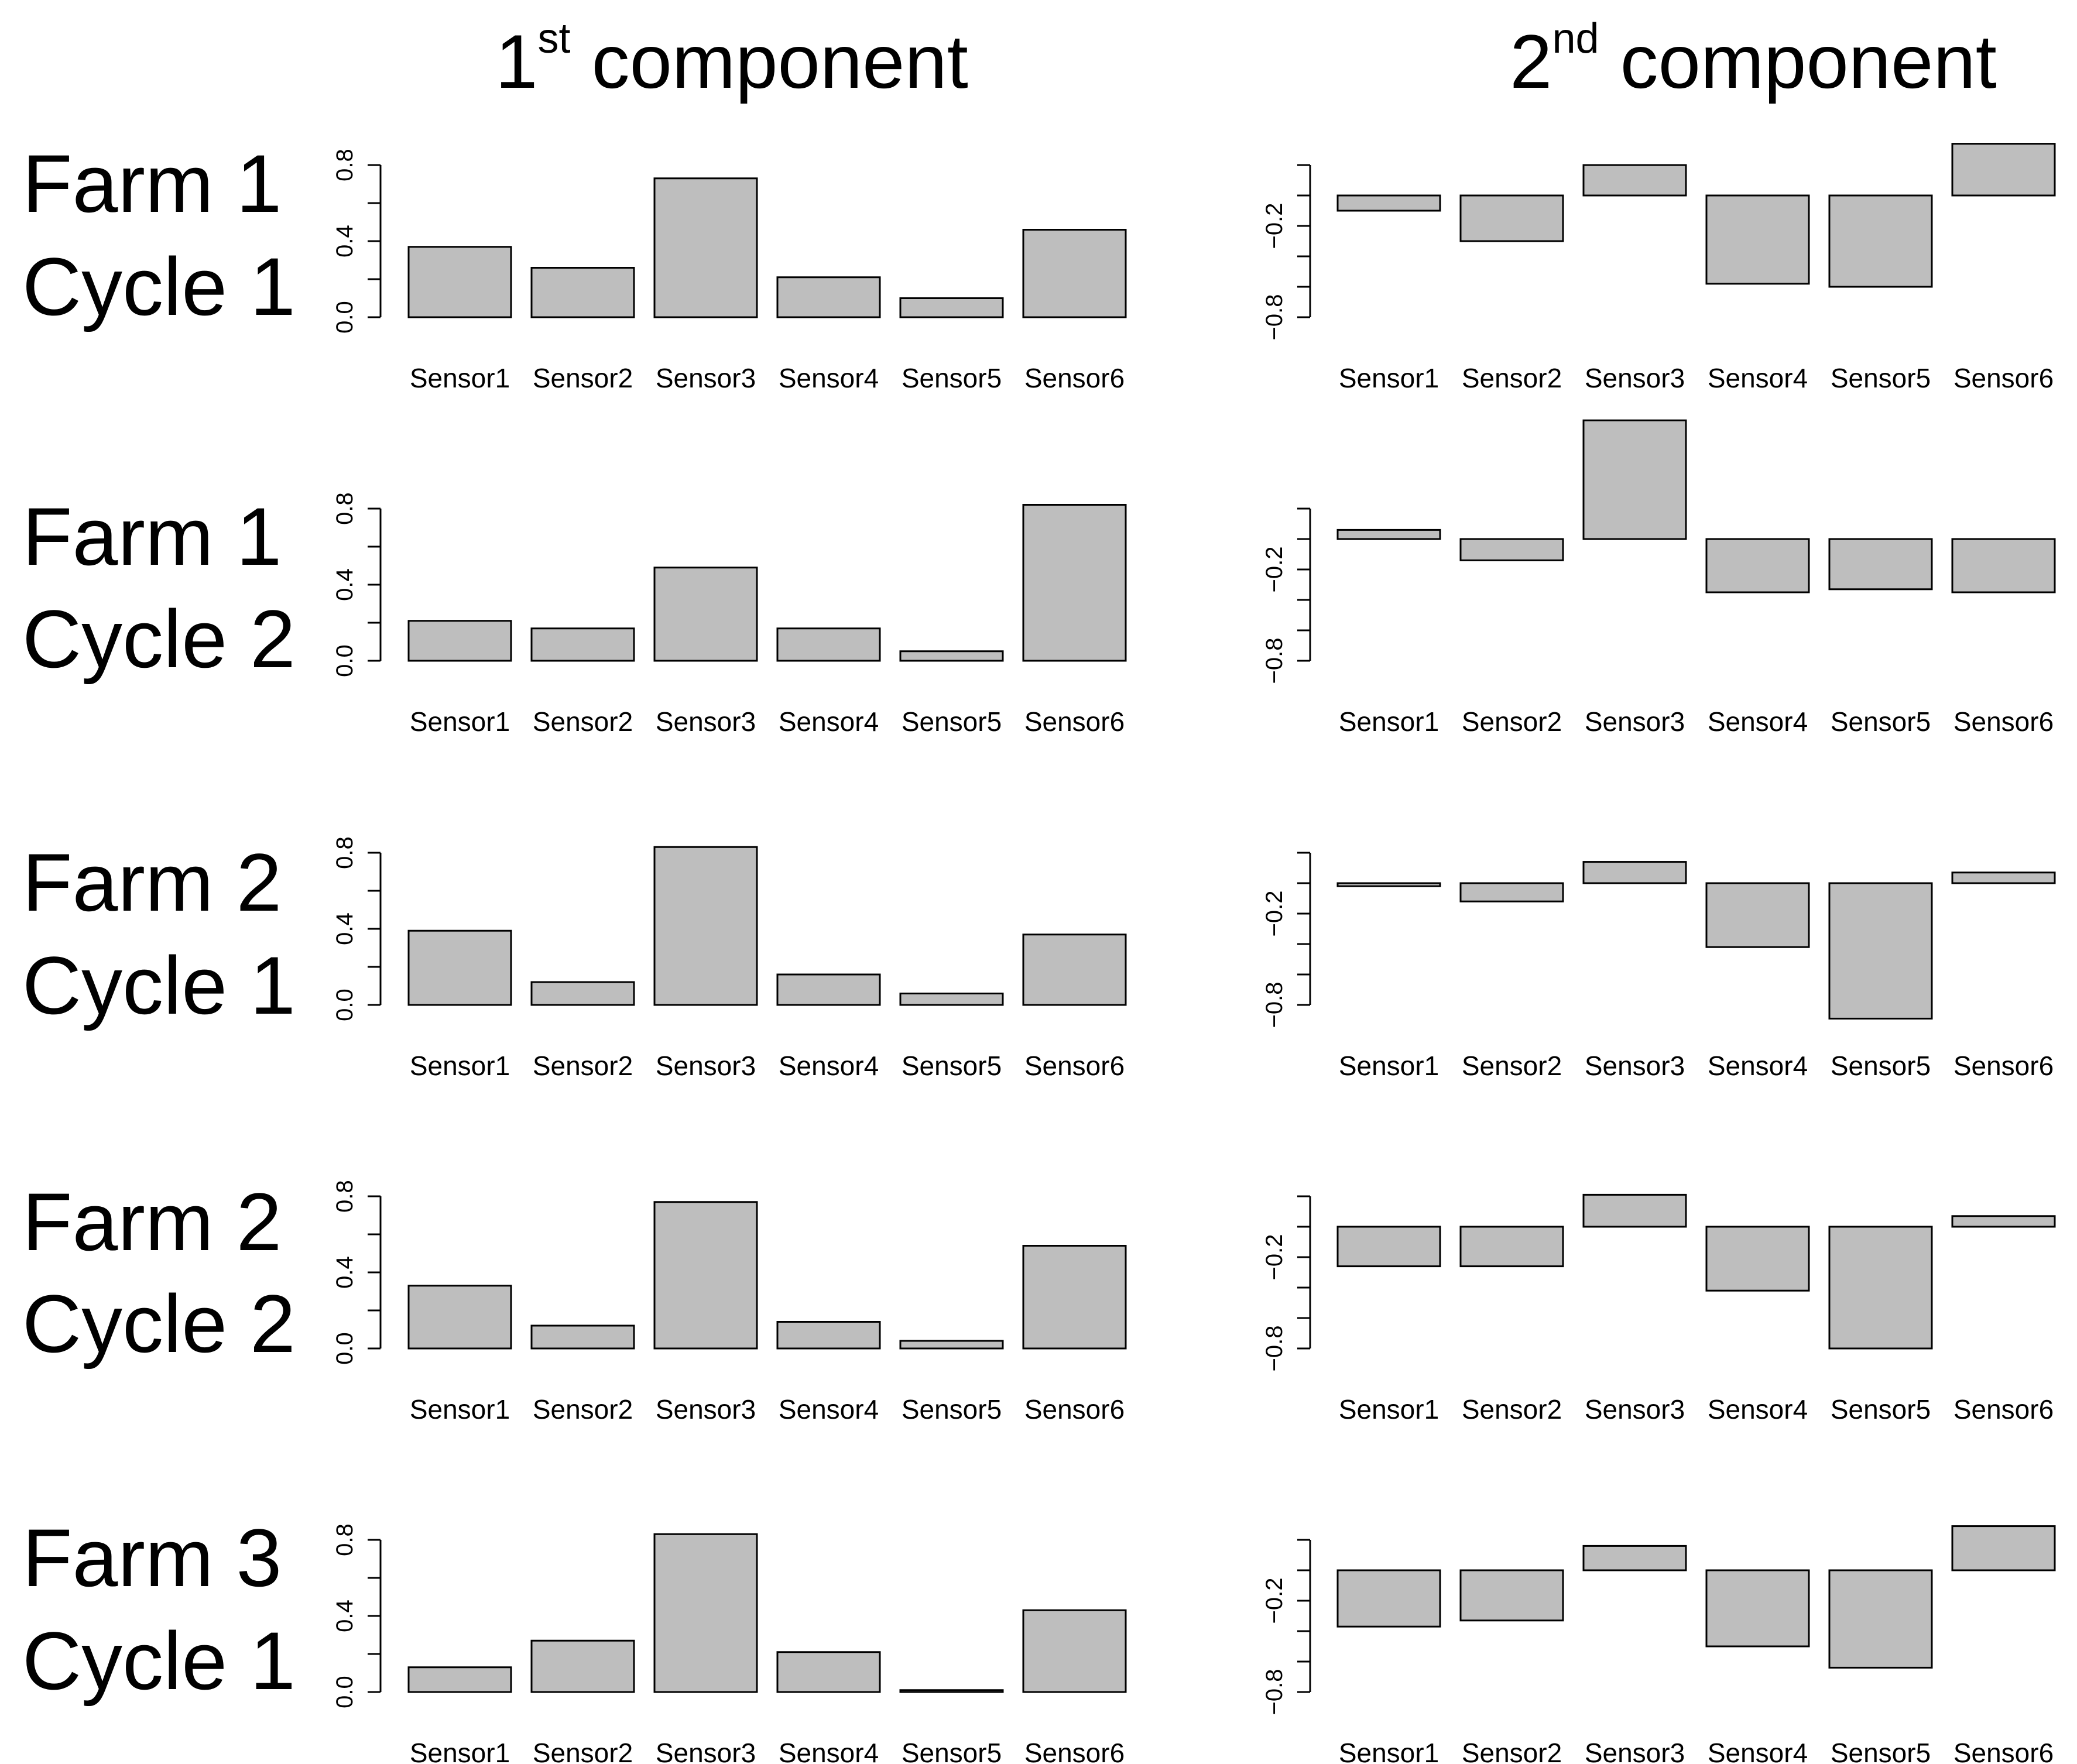  I want to click on row-label-5-cycle: Cycle 1, so click(159, 1661).